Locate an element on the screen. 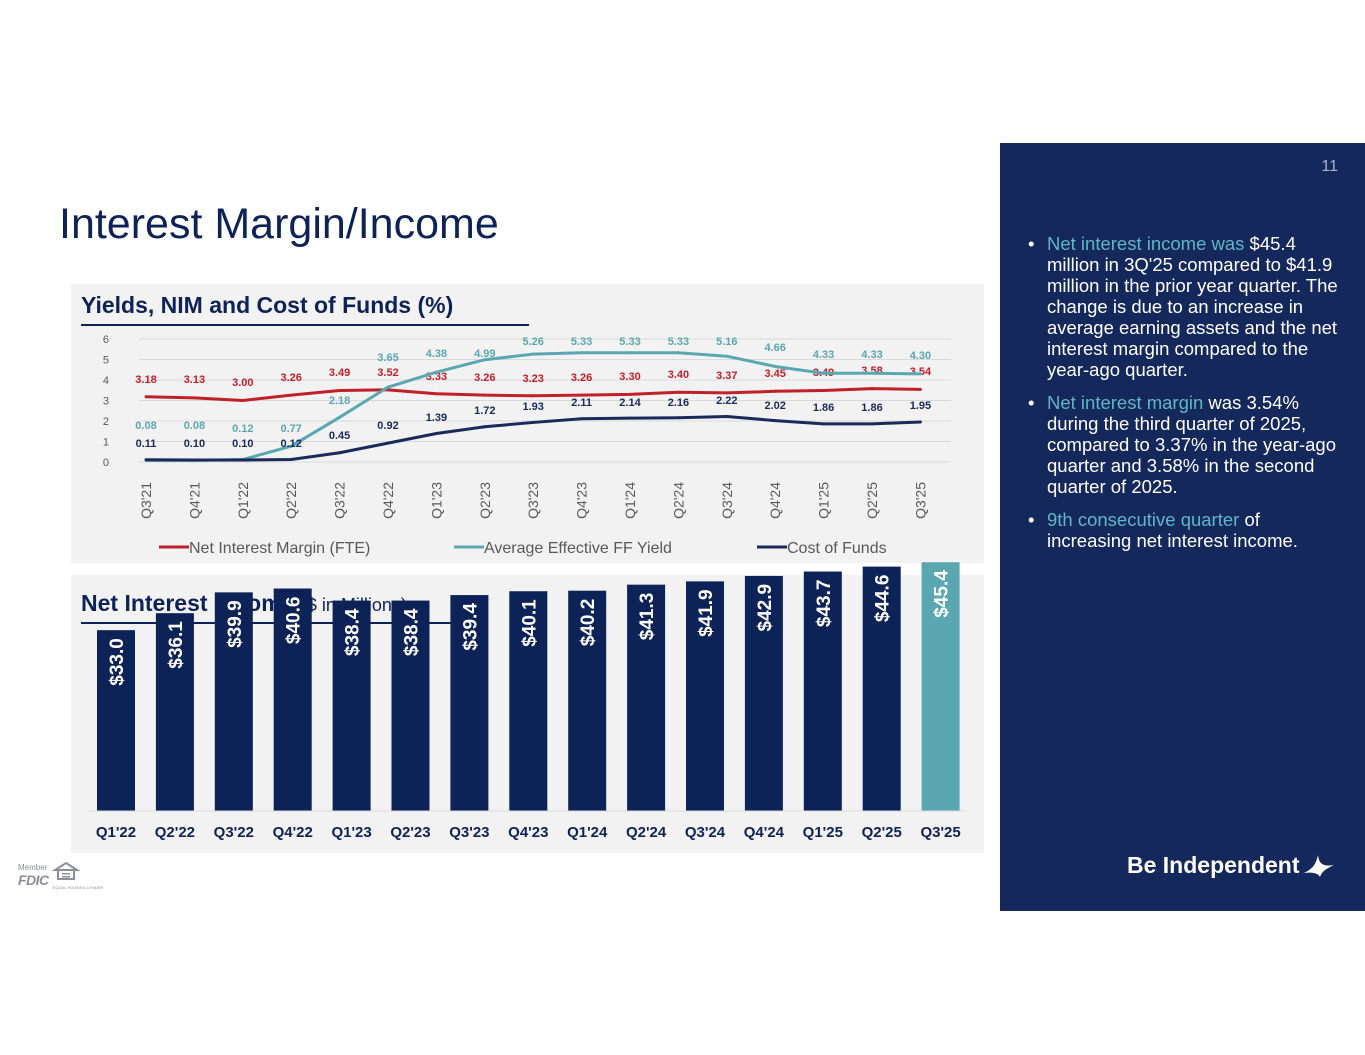 The width and height of the screenshot is (1365, 1055). data-label: 4.38 is located at coordinates (436, 354).